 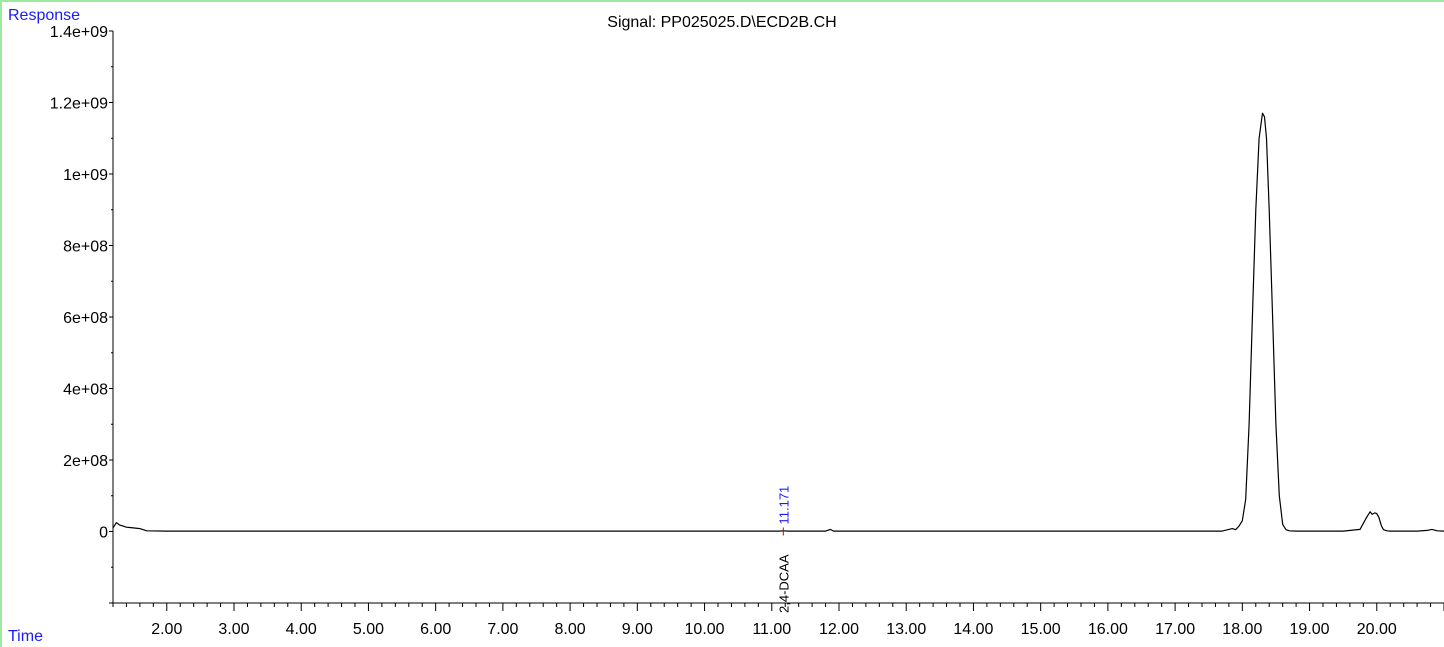 I want to click on x-tick-label: 14.00, so click(x=973, y=629).